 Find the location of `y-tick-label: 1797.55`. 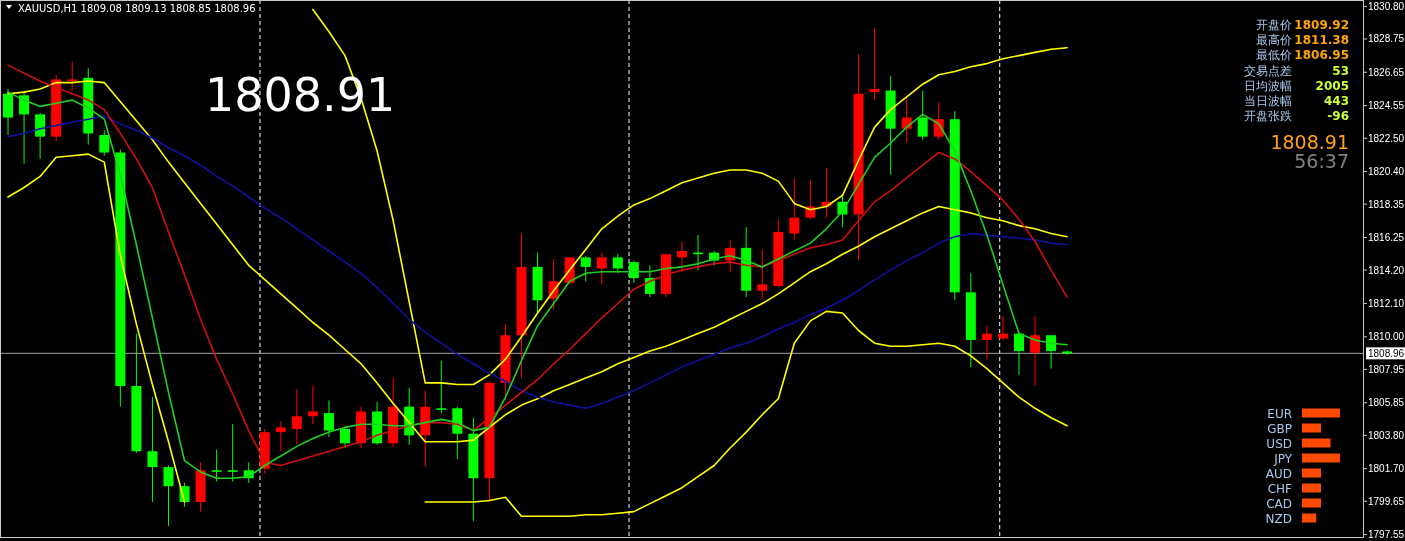

y-tick-label: 1797.55 is located at coordinates (1386, 535).